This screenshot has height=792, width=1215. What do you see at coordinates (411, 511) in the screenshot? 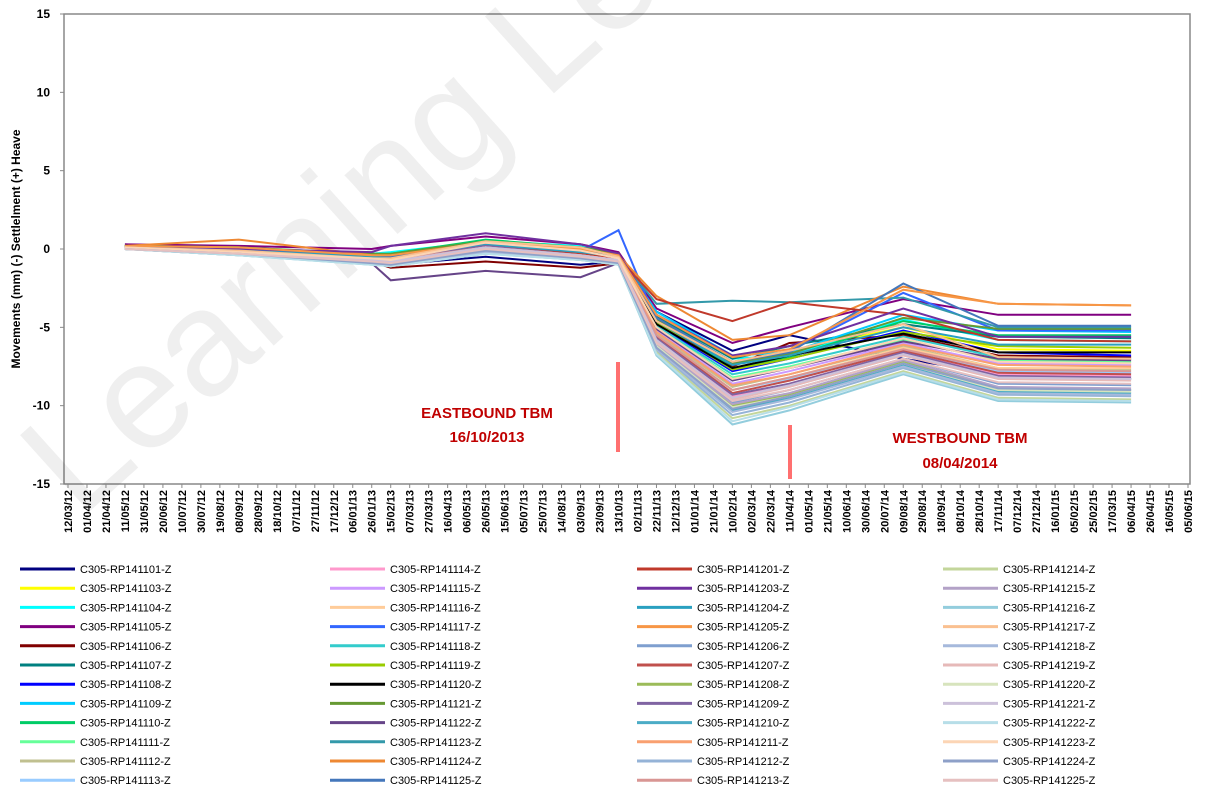
I see `x-tick-label: 07/03/13` at bounding box center [411, 511].